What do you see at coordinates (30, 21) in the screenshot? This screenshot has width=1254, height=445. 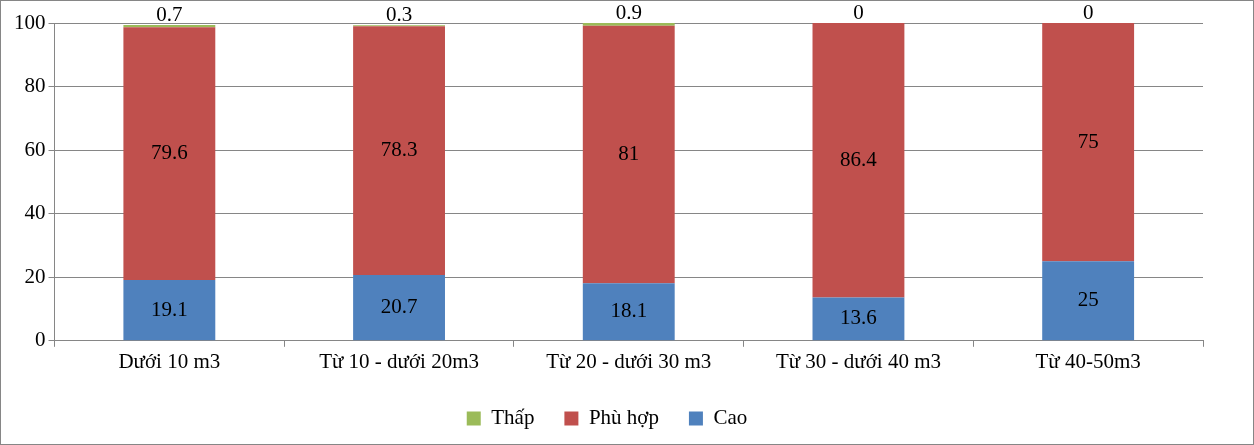 I see `y-tick-label: 100` at bounding box center [30, 21].